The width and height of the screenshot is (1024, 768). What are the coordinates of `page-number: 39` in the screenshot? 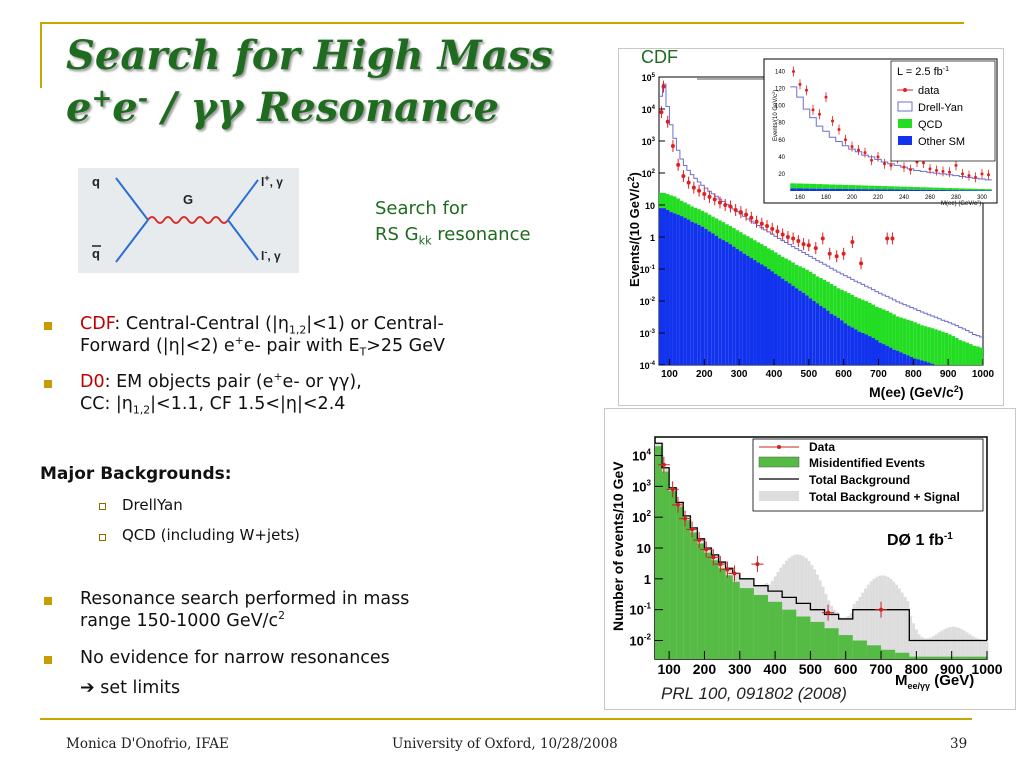 It's located at (959, 744).